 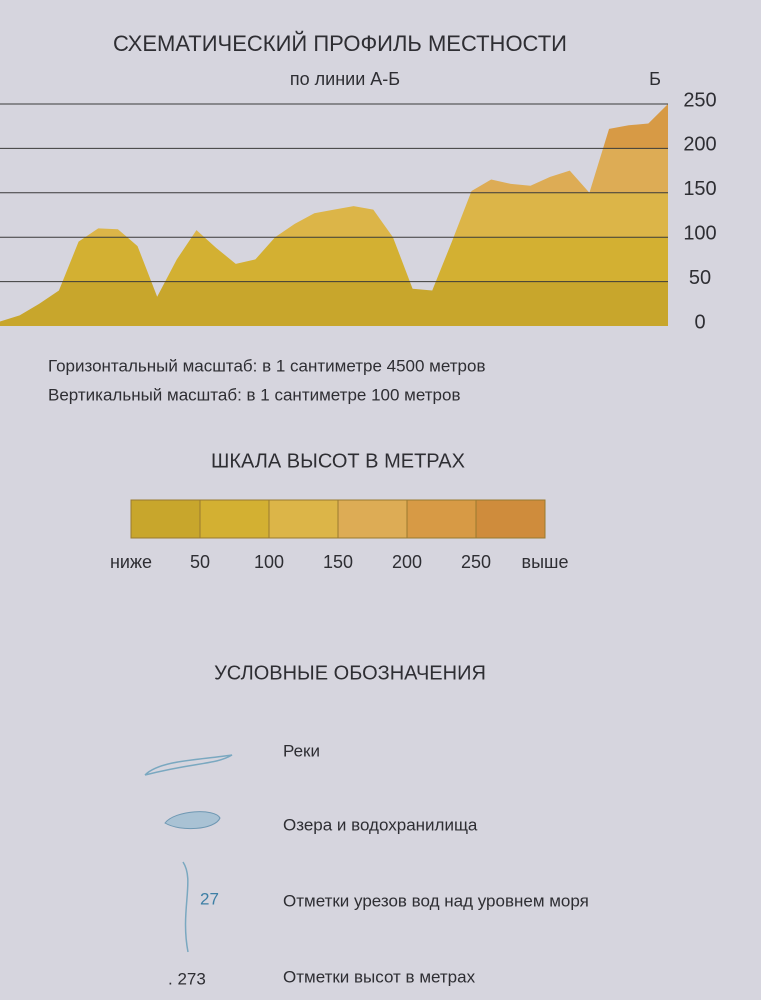 What do you see at coordinates (338, 562) in the screenshot?
I see `scale-label: 150` at bounding box center [338, 562].